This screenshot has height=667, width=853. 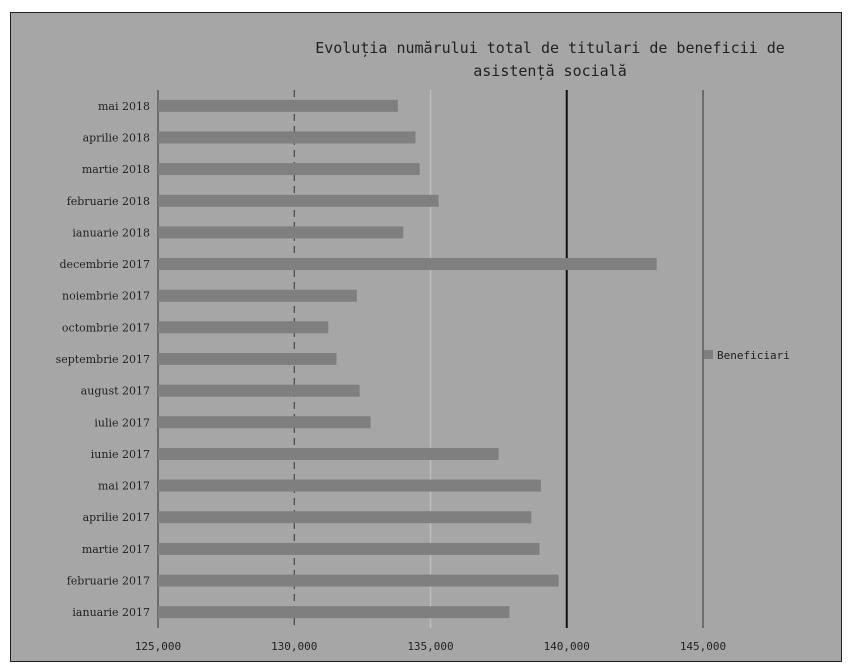 I want to click on chart-title-line2: asistență socială, so click(x=550, y=71).